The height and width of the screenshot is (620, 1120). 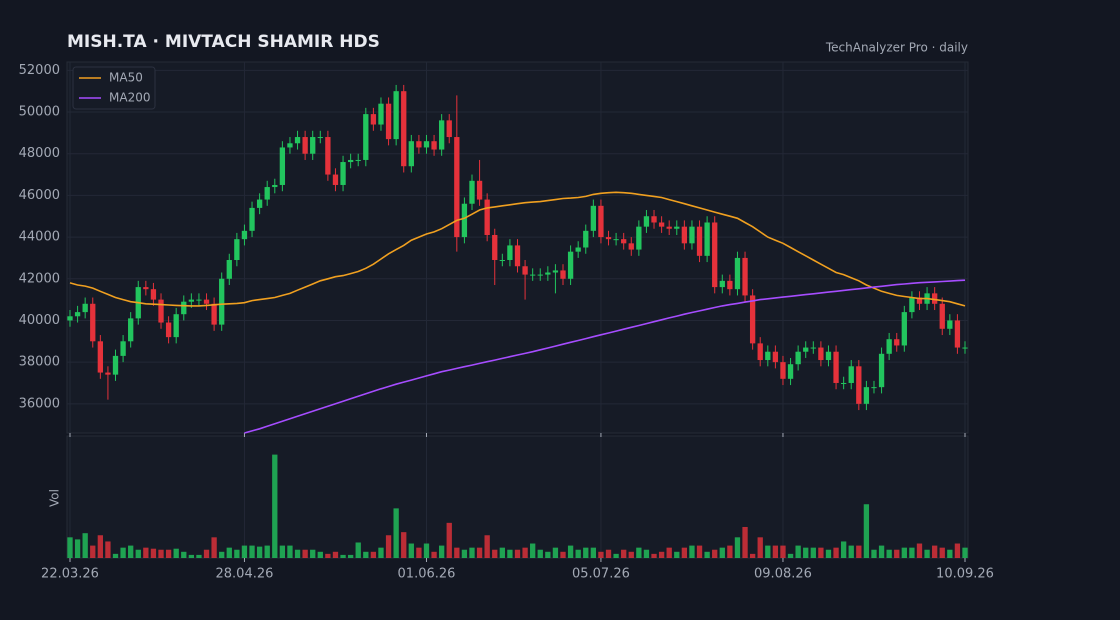 I want to click on y-tick-label: 52000, so click(x=39, y=70).